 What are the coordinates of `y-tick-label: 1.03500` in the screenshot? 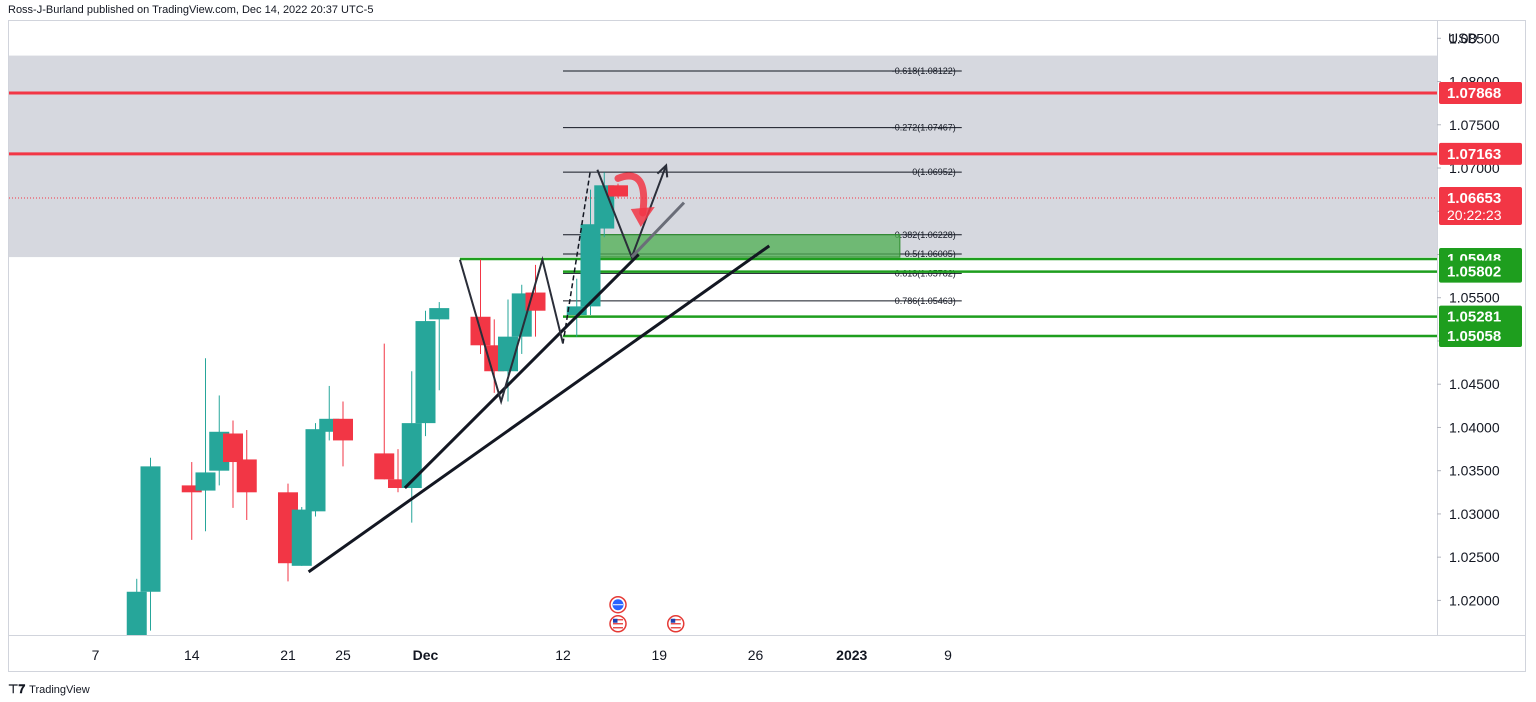 It's located at (1474, 471).